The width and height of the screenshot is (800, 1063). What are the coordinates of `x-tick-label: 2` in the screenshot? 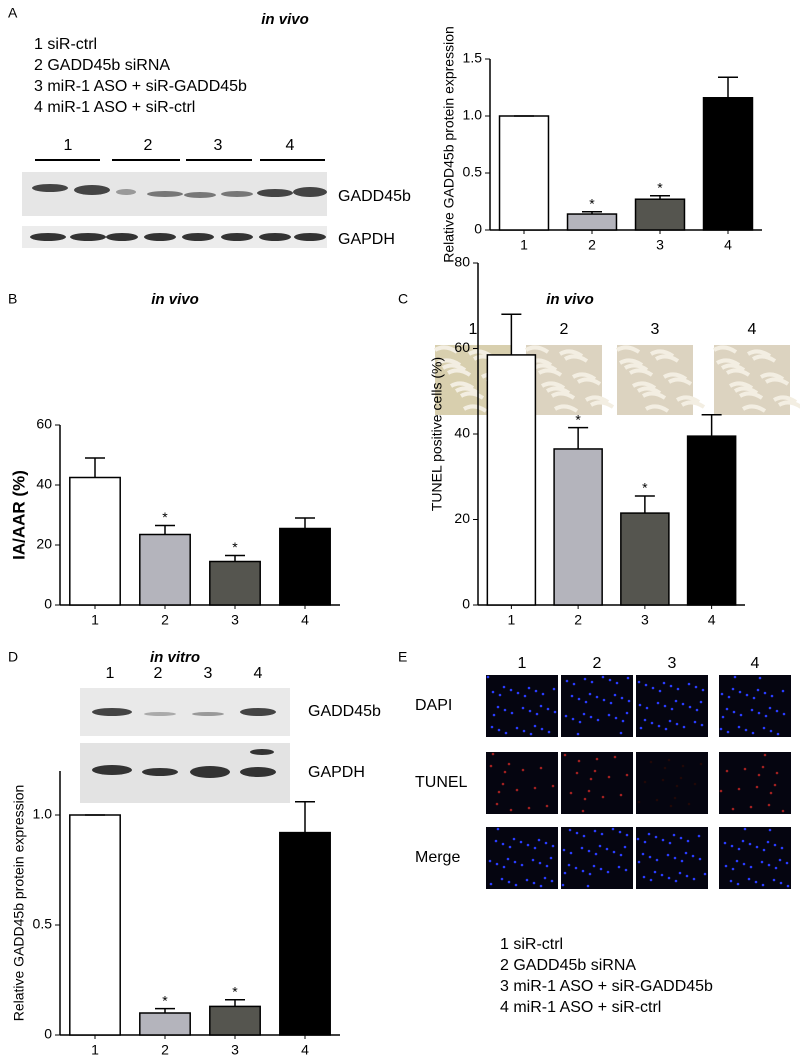 It's located at (592, 245).